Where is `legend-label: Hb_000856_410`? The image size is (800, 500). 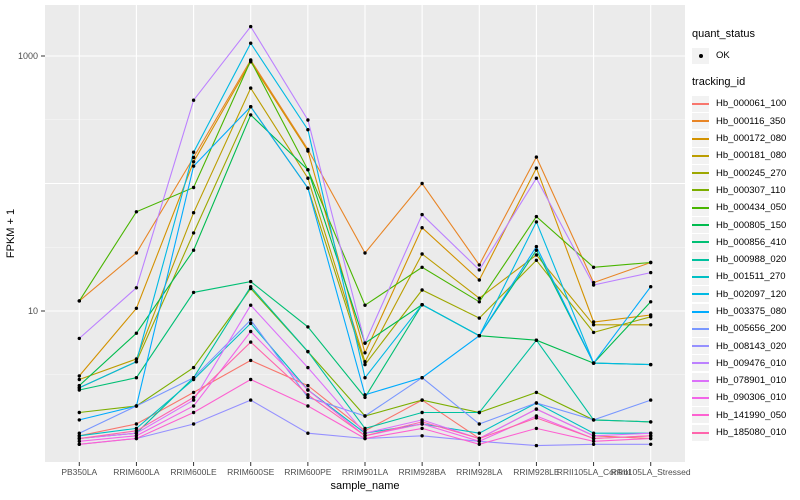 legend-label: Hb_000856_410 is located at coordinates (751, 242).